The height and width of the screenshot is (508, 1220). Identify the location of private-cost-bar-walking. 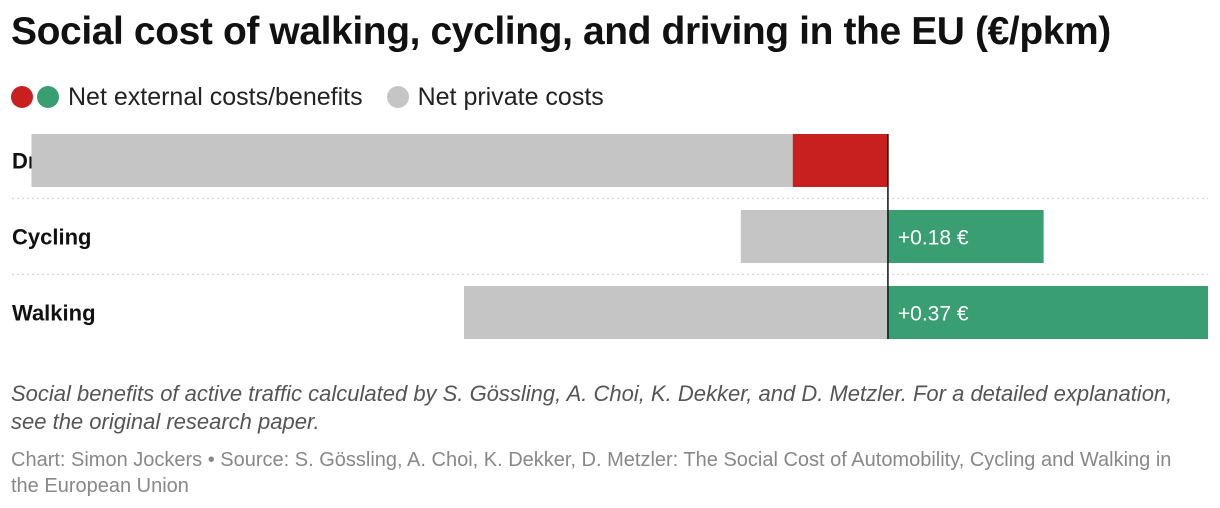
(676, 312).